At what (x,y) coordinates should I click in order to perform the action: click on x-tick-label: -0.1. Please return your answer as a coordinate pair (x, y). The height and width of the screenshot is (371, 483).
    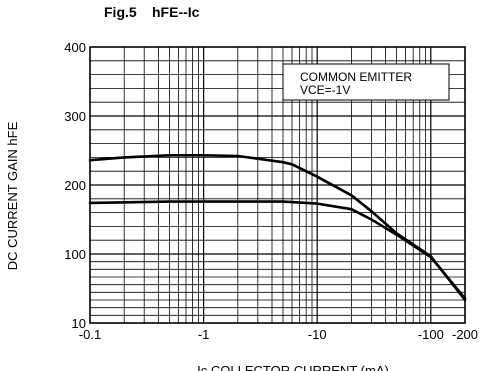
    Looking at the image, I should click on (90, 334).